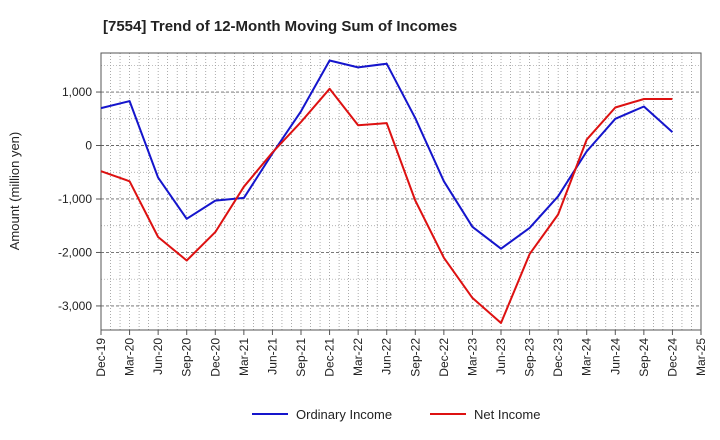 The image size is (720, 440). What do you see at coordinates (14, 191) in the screenshot?
I see `y-axis-label: Amount (million yen)` at bounding box center [14, 191].